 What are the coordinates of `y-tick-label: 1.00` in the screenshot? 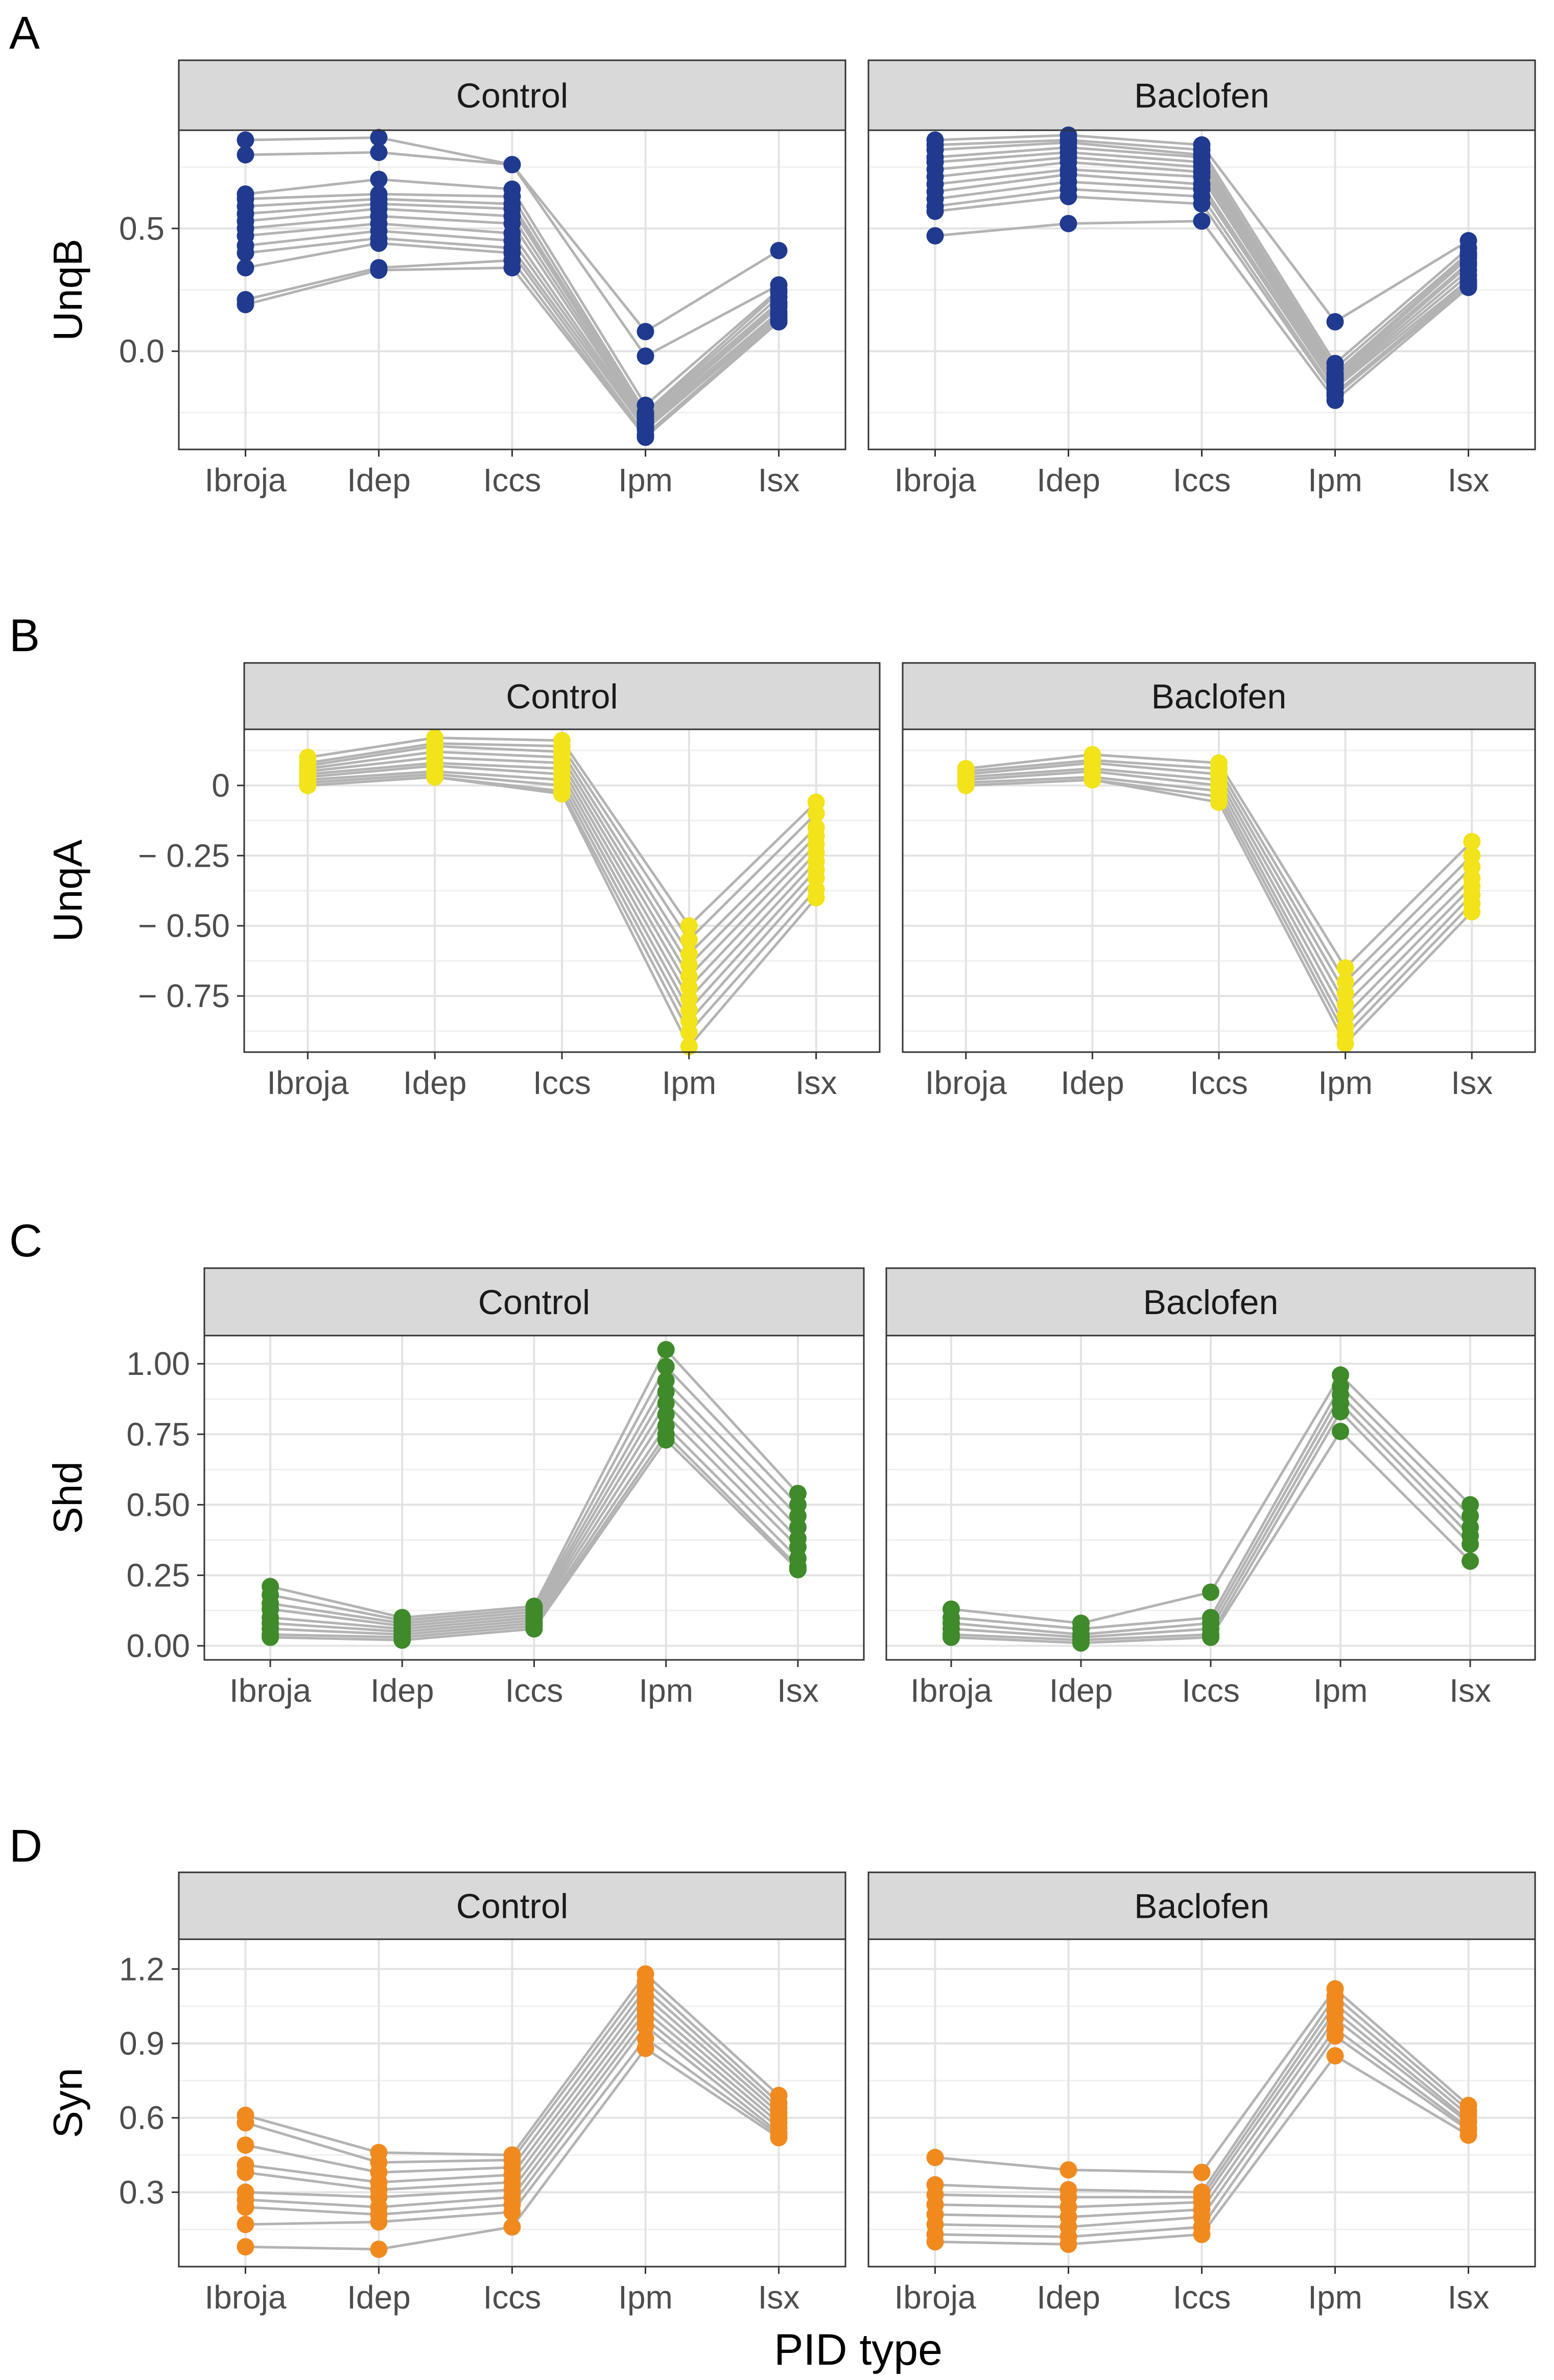 It's located at (158, 1363).